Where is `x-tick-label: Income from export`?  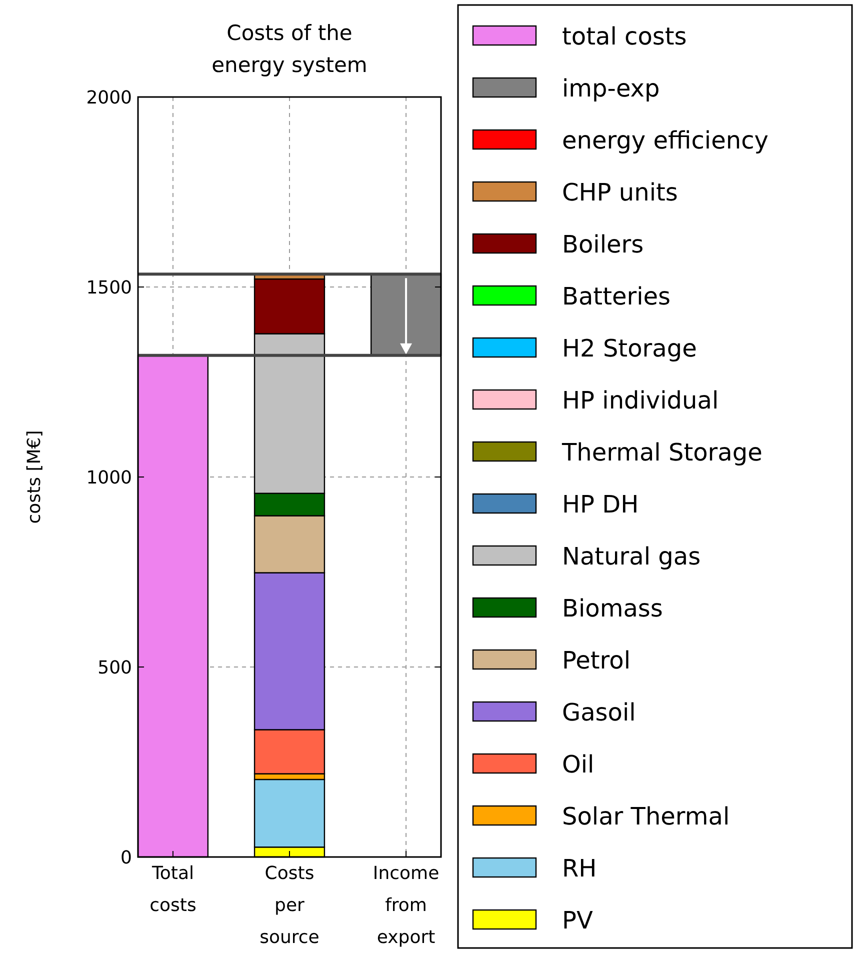
x-tick-label: Income from export is located at coordinates (406, 905).